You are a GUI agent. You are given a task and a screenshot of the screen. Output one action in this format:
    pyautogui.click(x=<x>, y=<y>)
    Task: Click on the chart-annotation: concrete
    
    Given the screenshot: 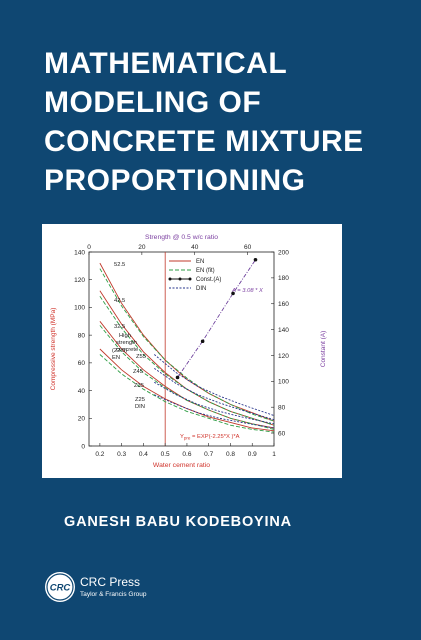 What is the action you would take?
    pyautogui.click(x=127, y=350)
    